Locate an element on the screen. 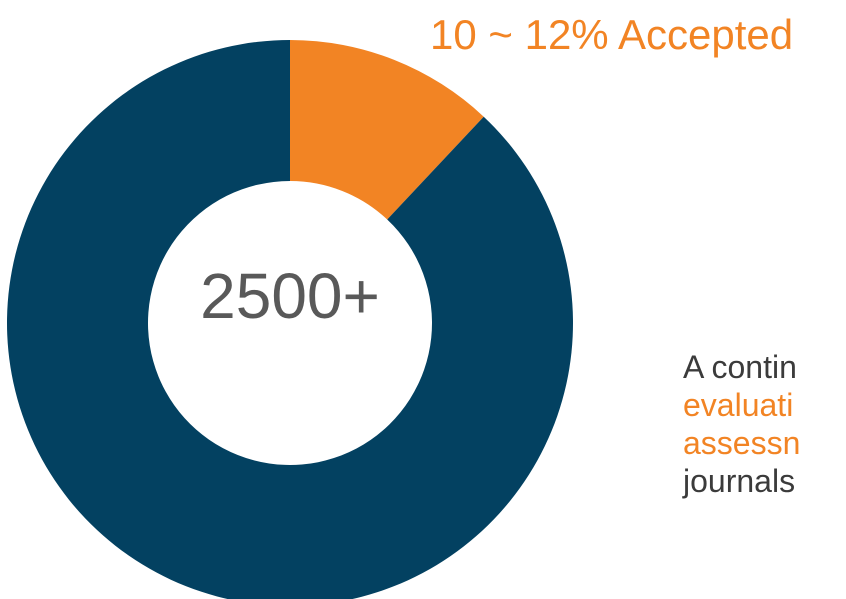 The image size is (846, 599). description-text: A contin evaluati assessn journals is located at coordinates (741, 424).